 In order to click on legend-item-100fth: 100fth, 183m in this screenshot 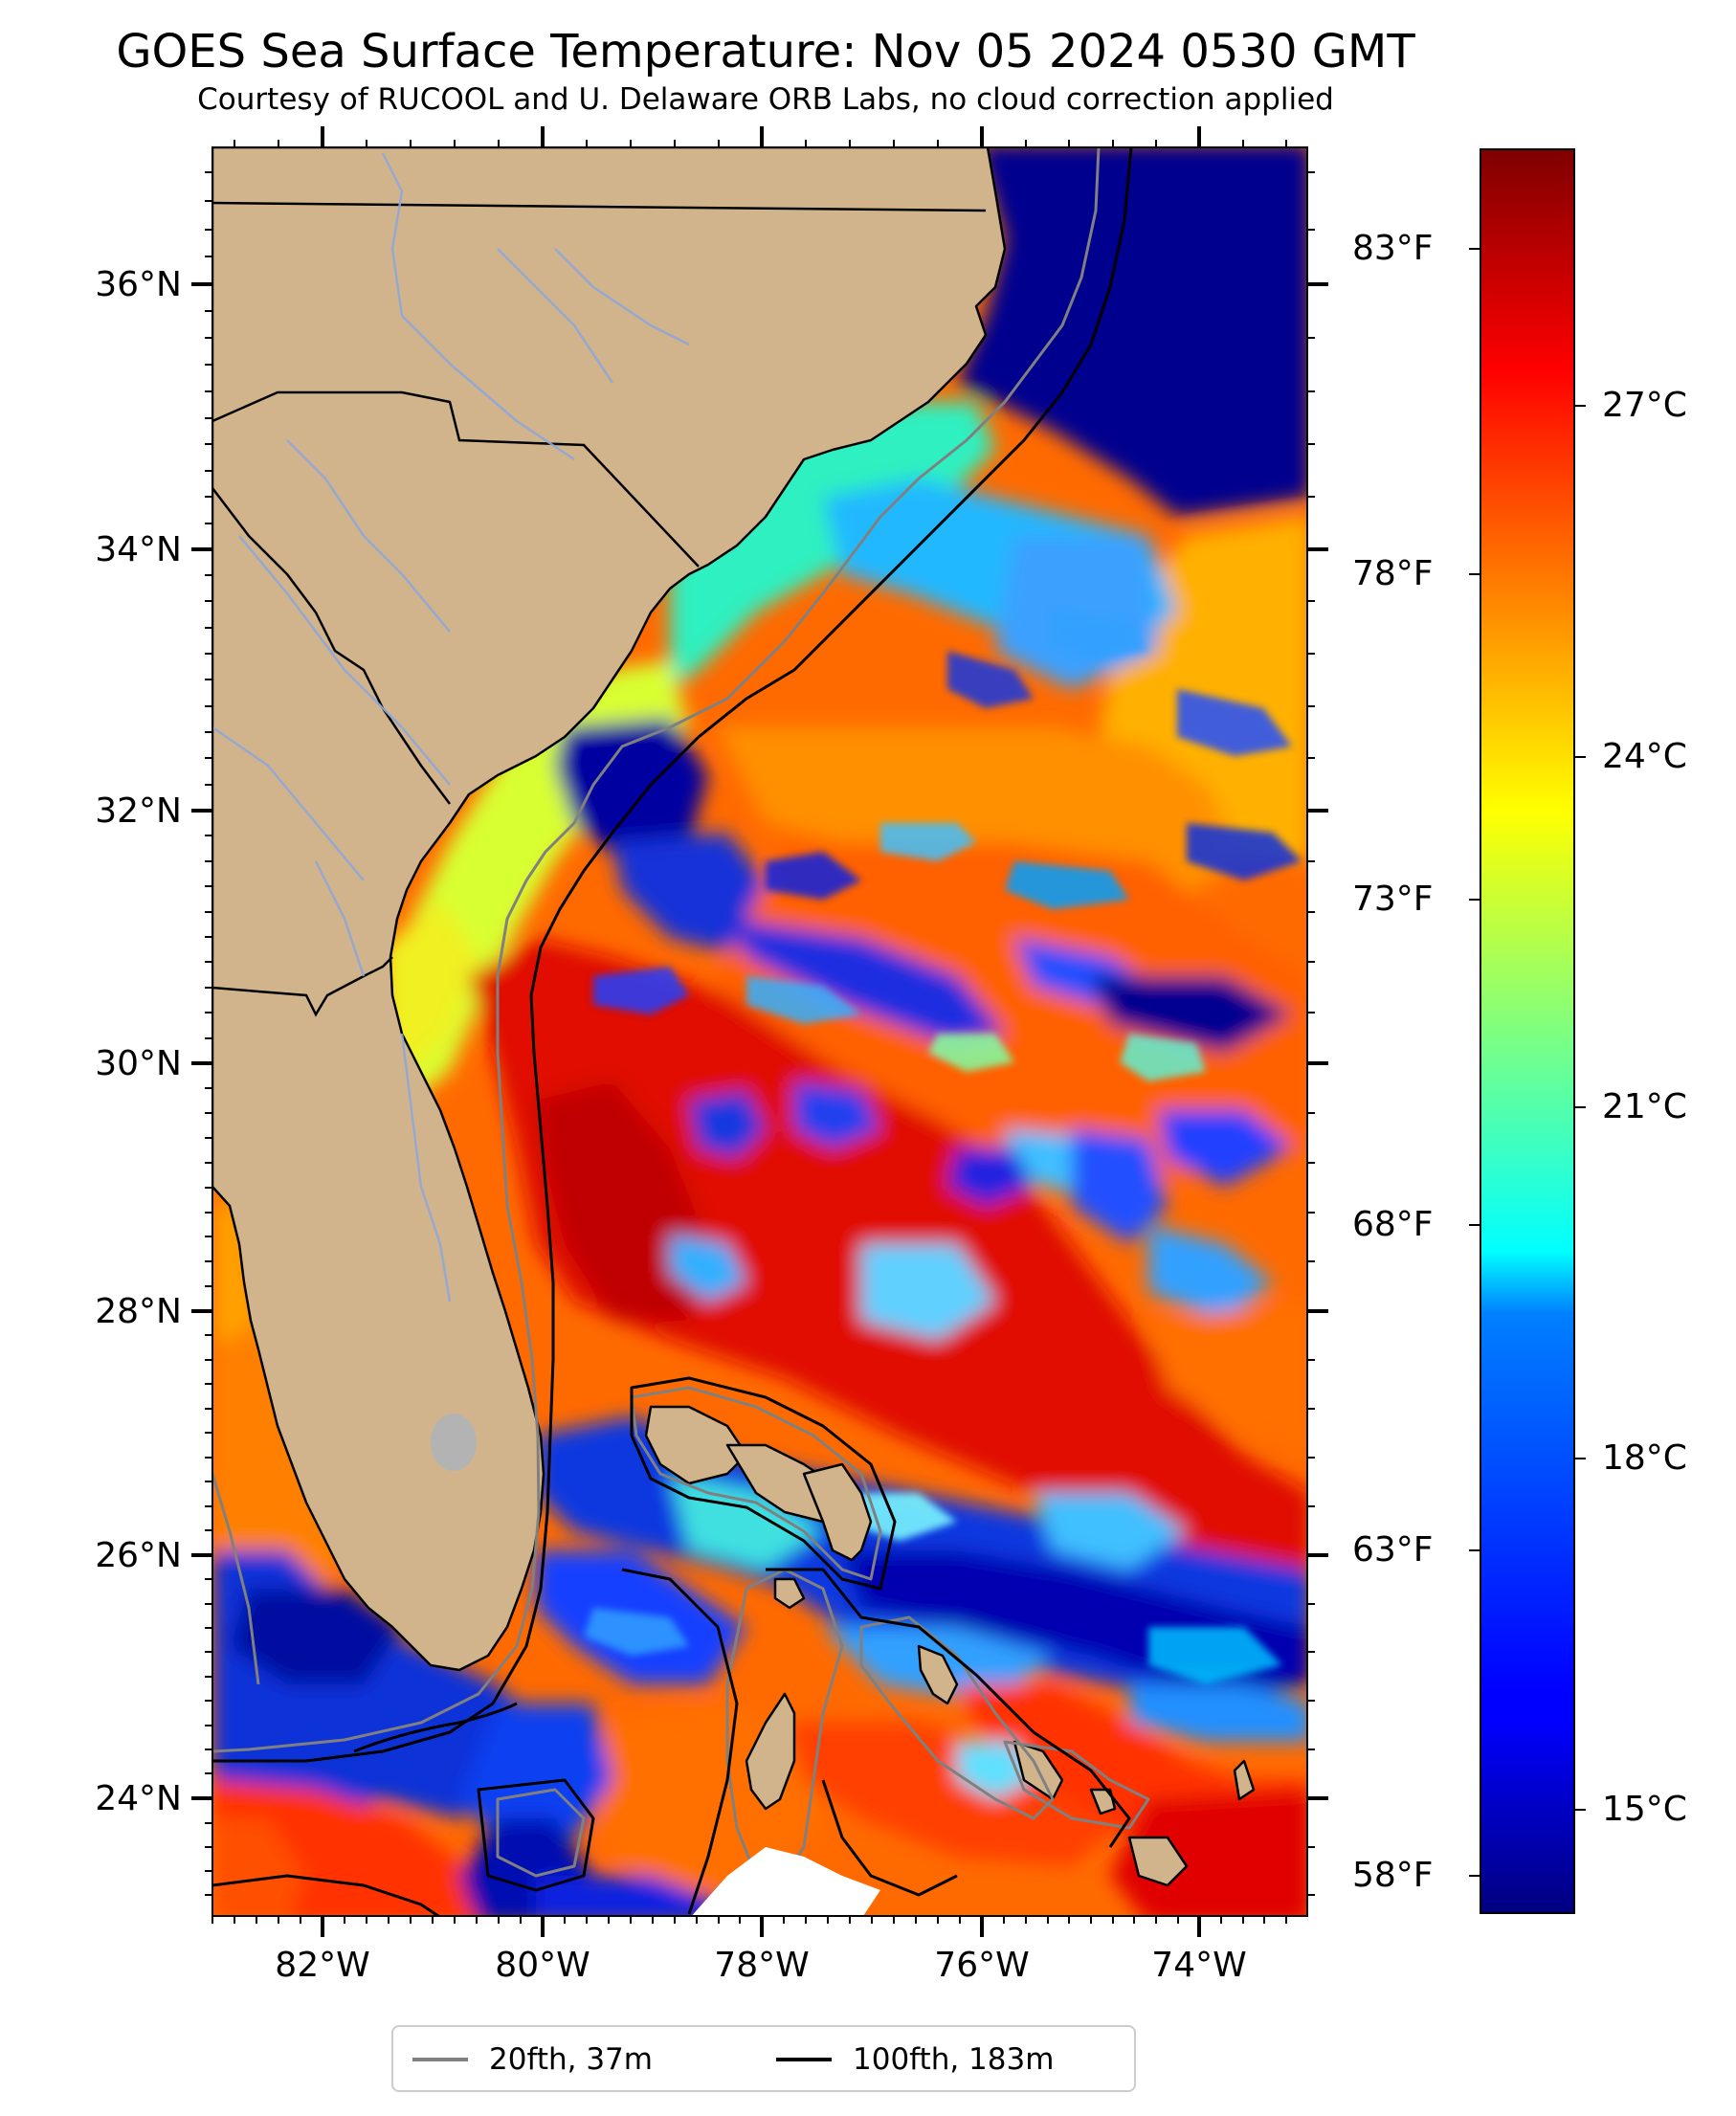, I will do `click(915, 2059)`.